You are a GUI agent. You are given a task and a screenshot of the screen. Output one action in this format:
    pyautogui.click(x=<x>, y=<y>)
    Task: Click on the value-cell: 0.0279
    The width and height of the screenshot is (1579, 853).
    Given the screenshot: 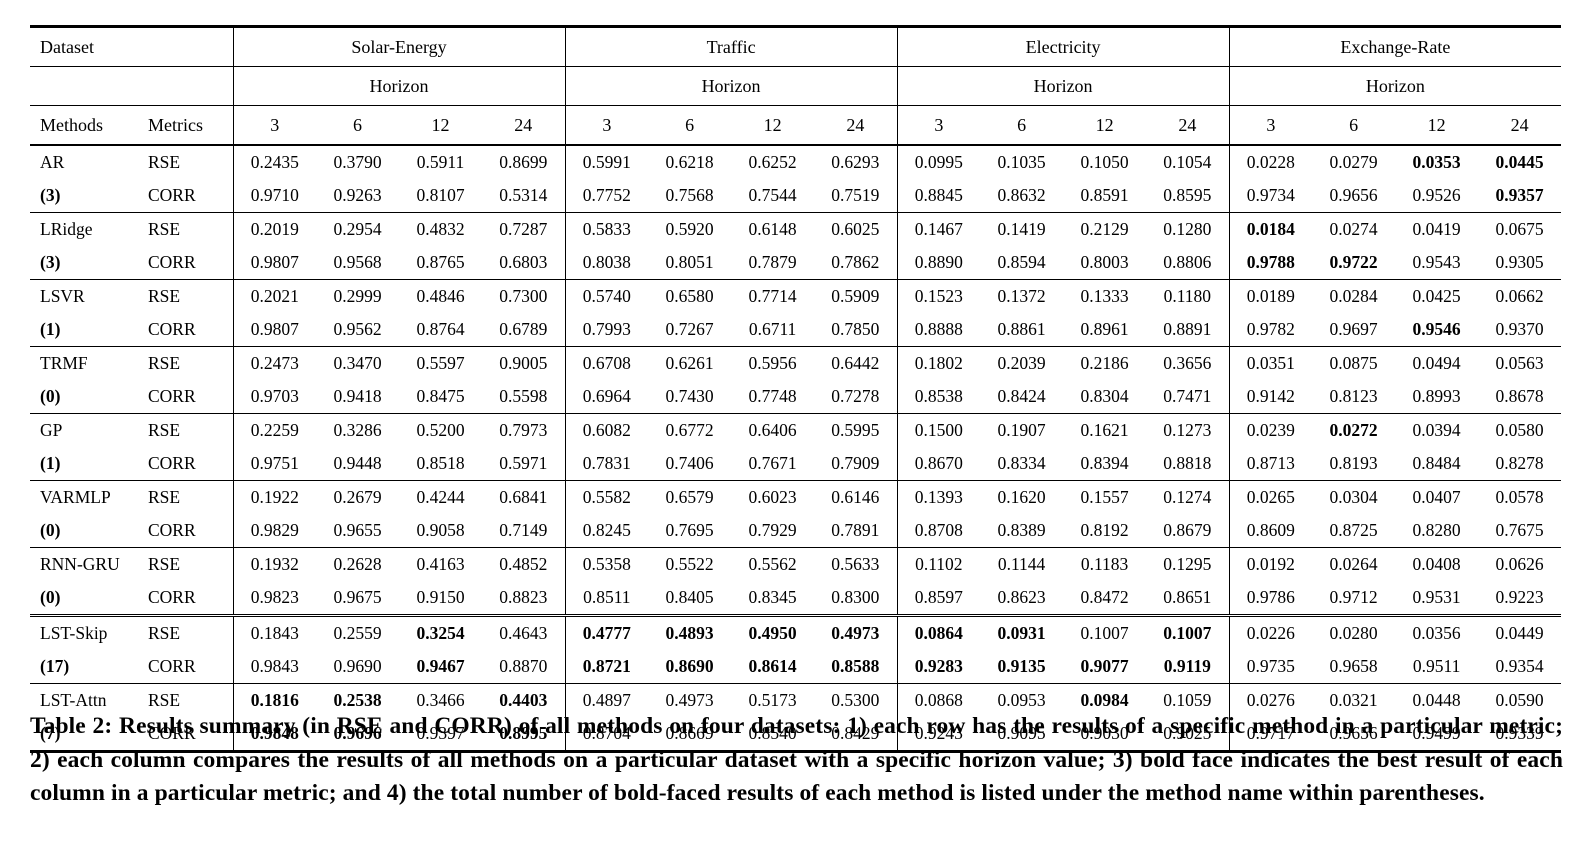 What is the action you would take?
    pyautogui.click(x=1354, y=161)
    